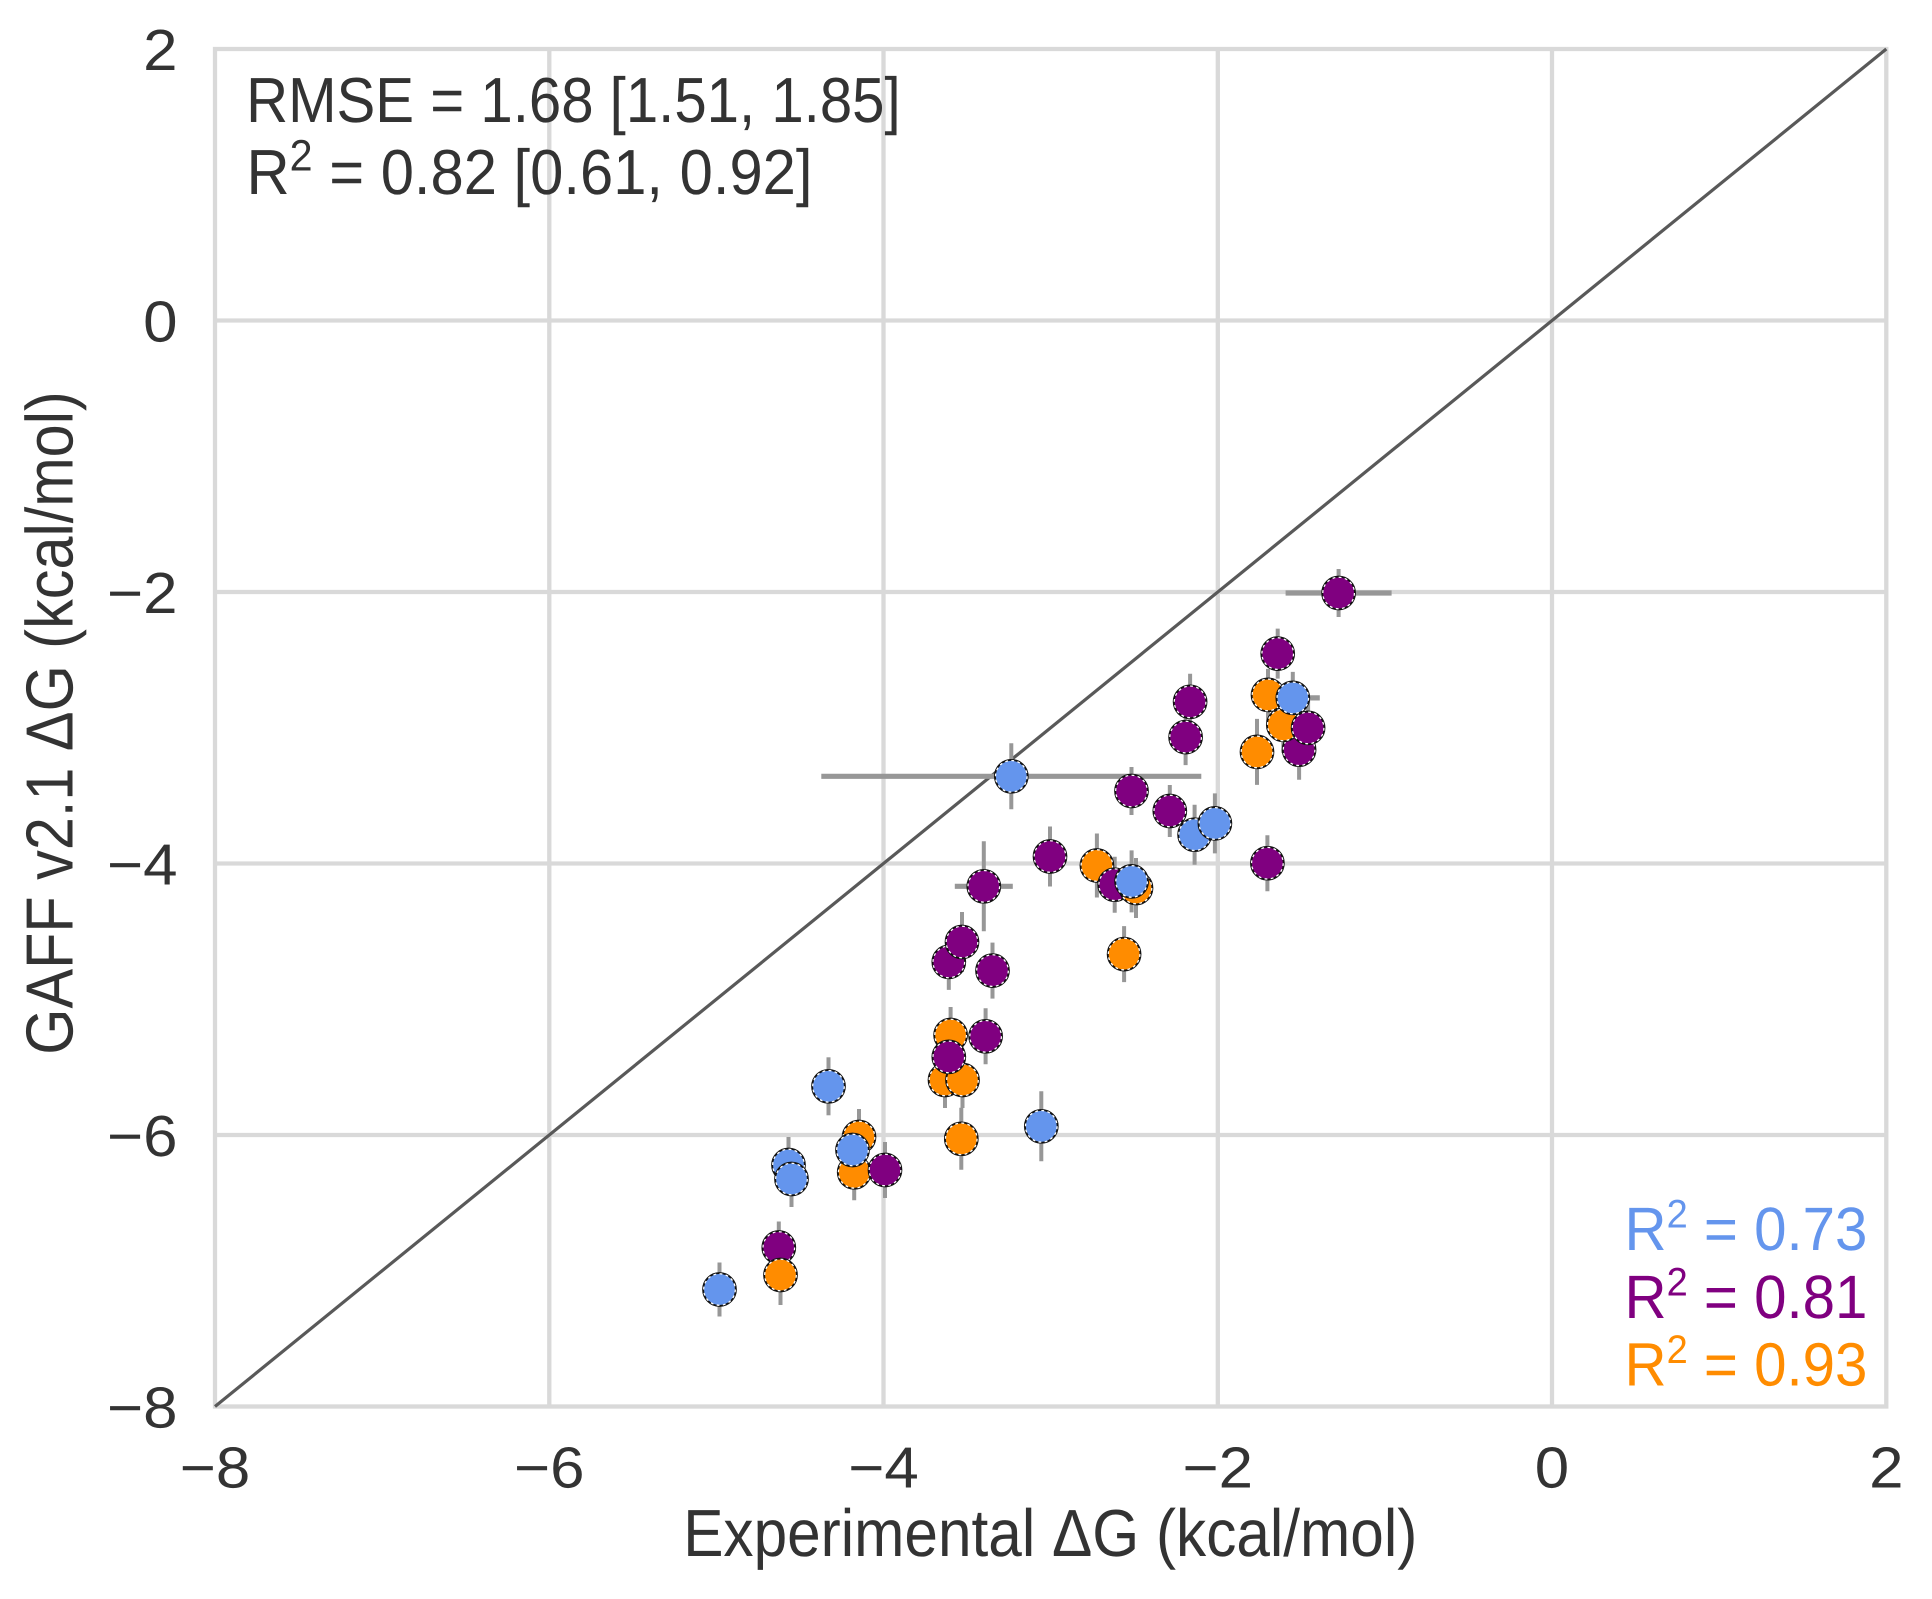  Describe the element at coordinates (1746, 1228) in the screenshot. I see `svg-text: R2 = 0.73` at that location.